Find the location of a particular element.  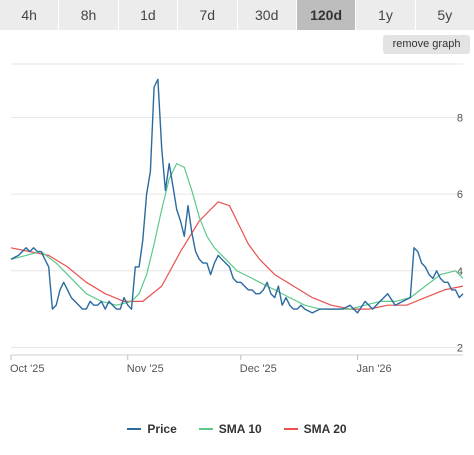

legend-label-sma20: SMA 20 is located at coordinates (325, 429).